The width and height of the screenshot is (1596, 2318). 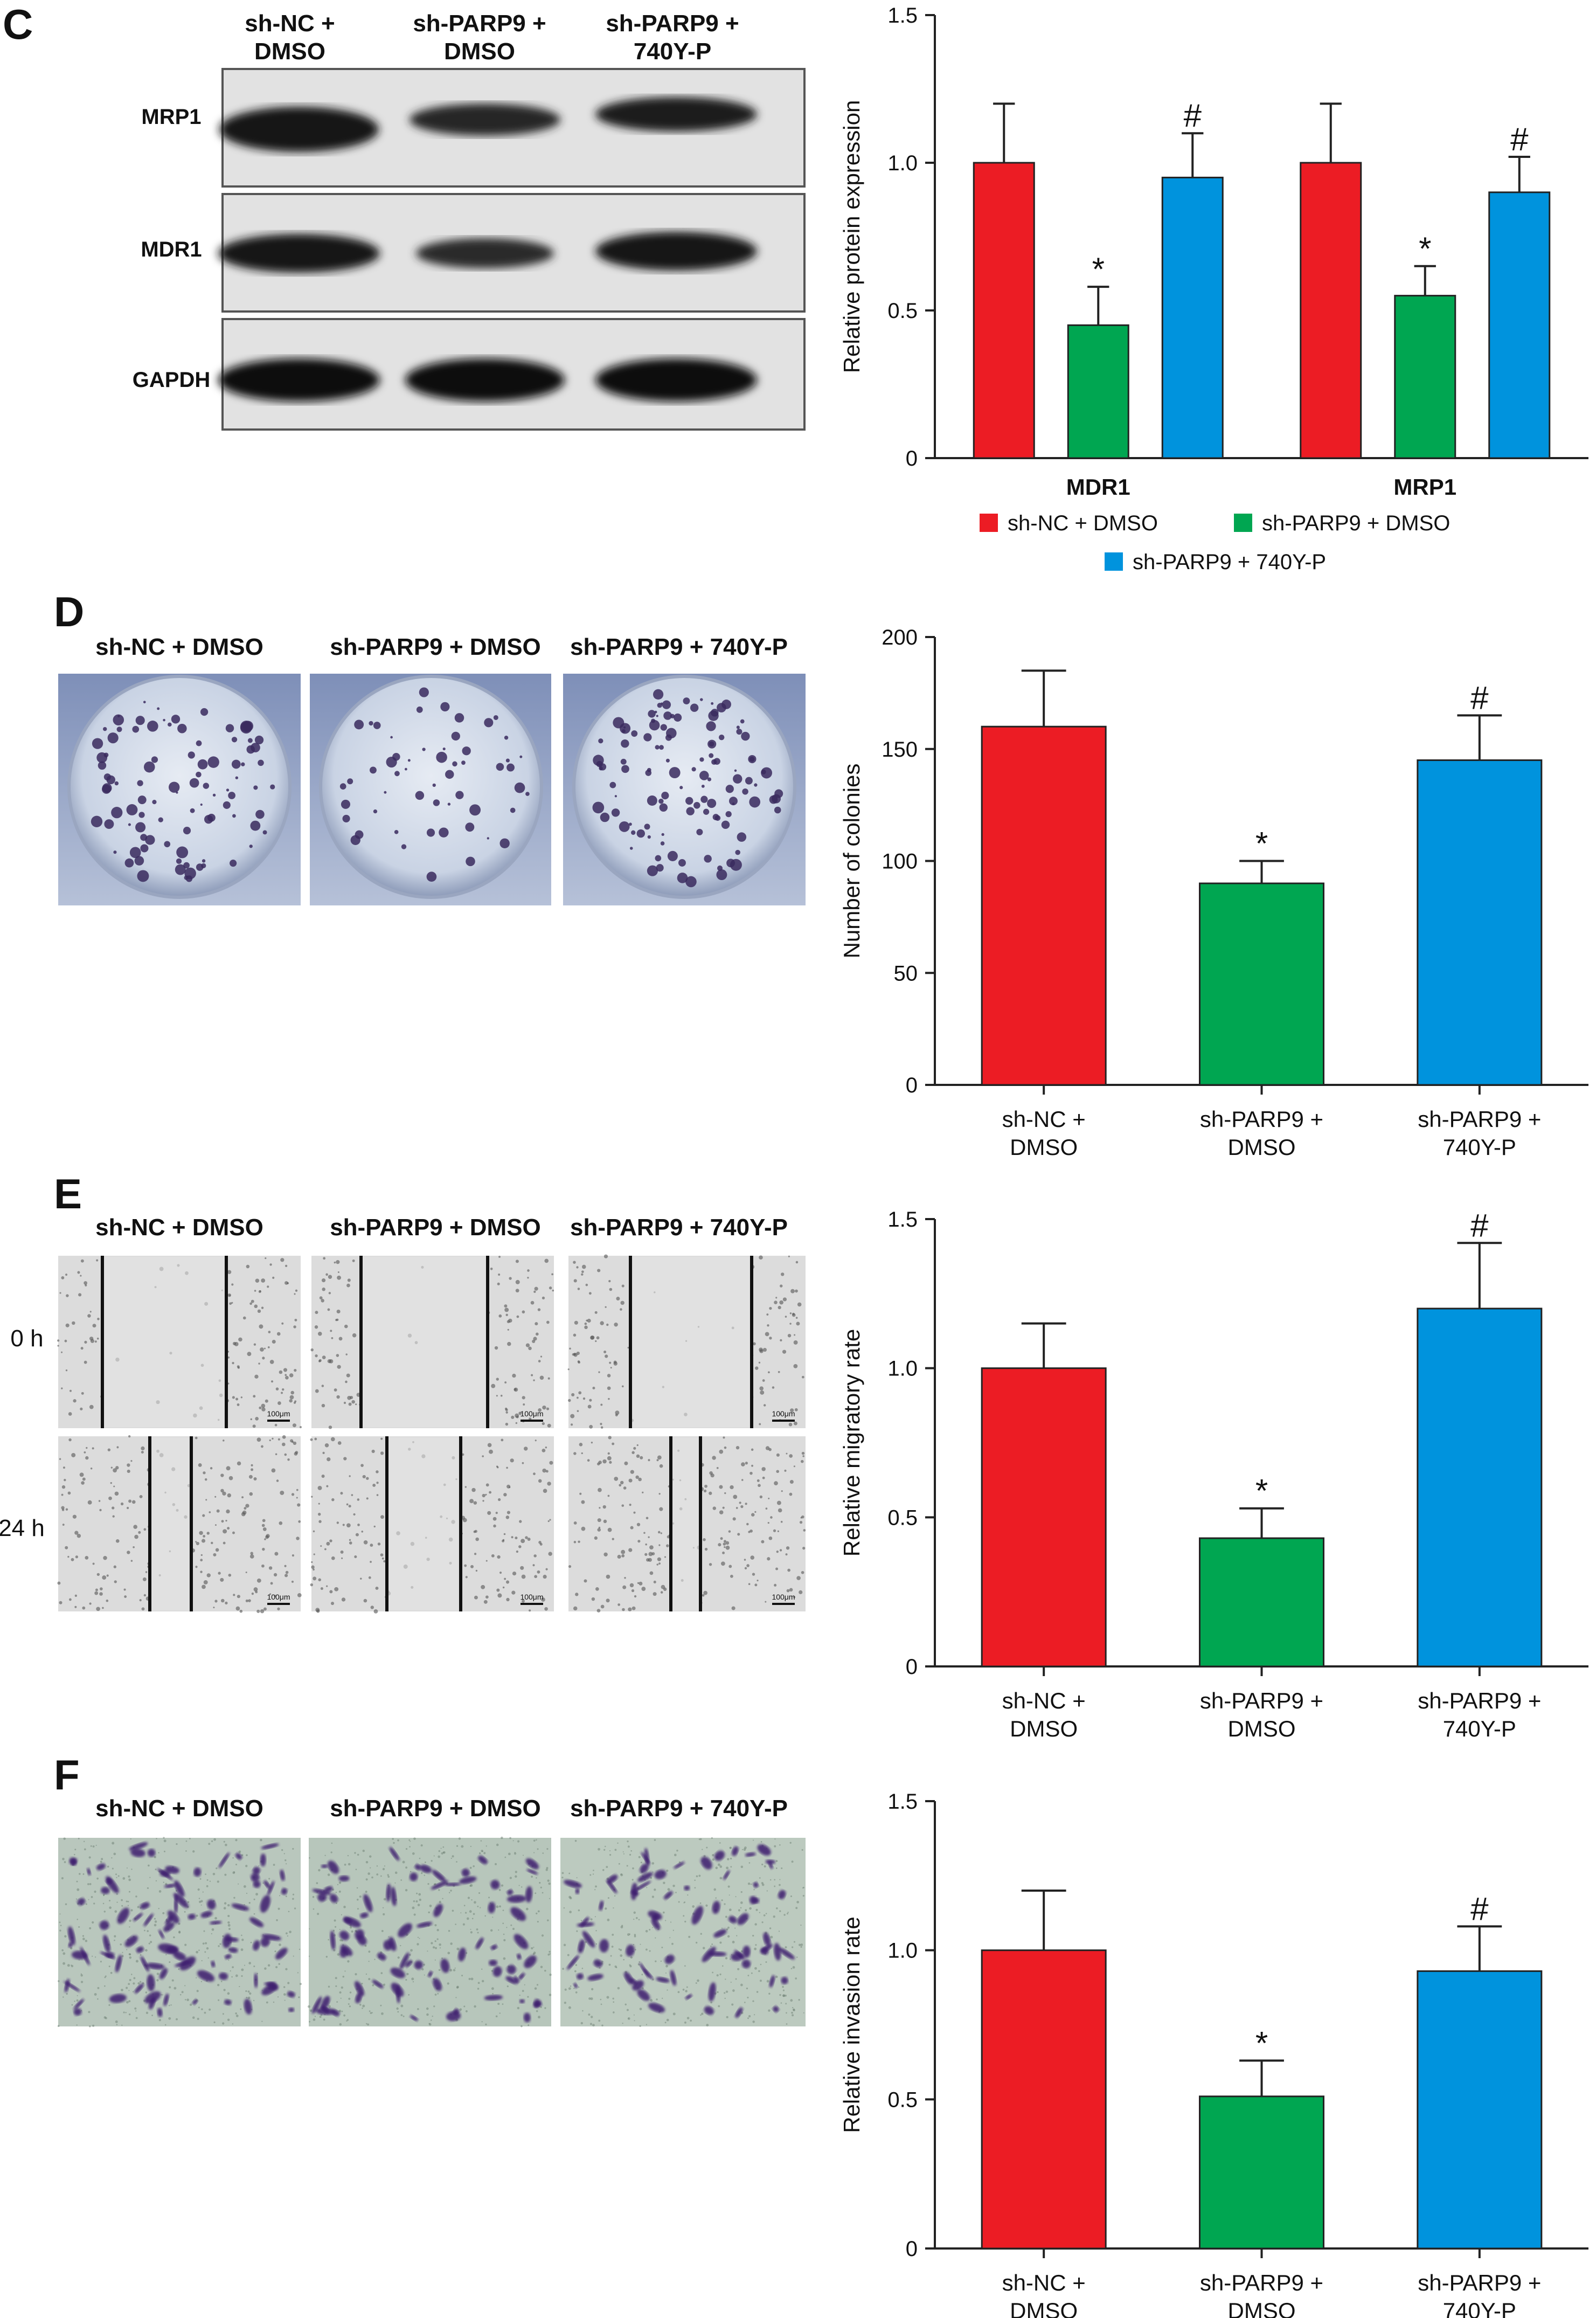 I want to click on y-tick-label: 1.0, so click(x=902, y=1369).